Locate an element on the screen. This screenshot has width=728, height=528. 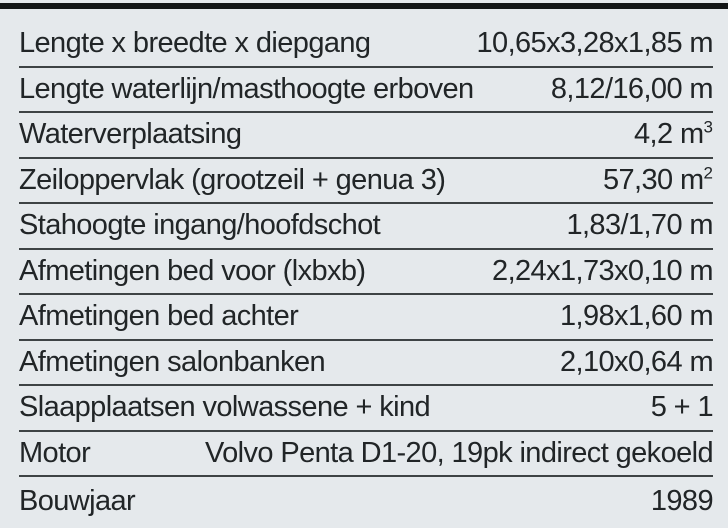
spec-value: 8,12/16,00 m is located at coordinates (632, 88).